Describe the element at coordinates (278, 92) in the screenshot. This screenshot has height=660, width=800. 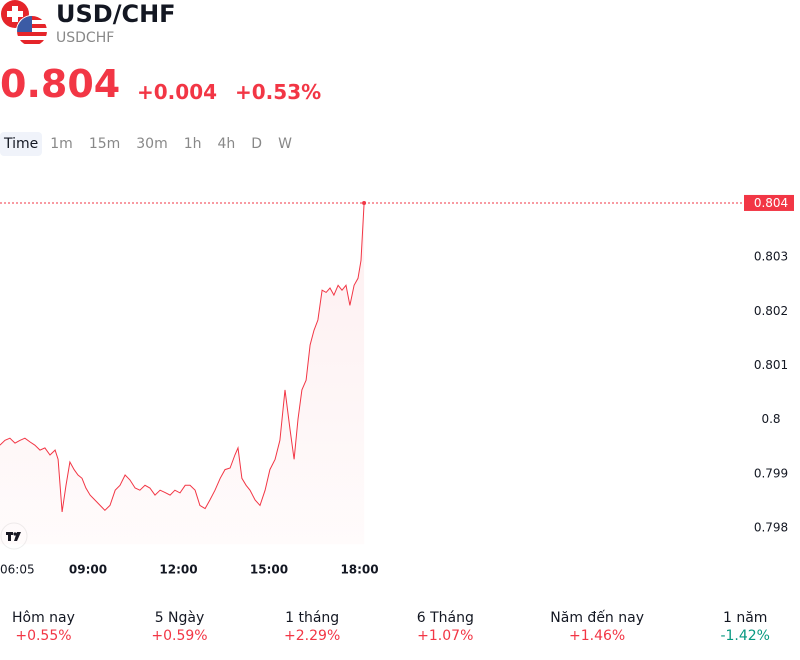
I see `change-percent: +0.53%` at that location.